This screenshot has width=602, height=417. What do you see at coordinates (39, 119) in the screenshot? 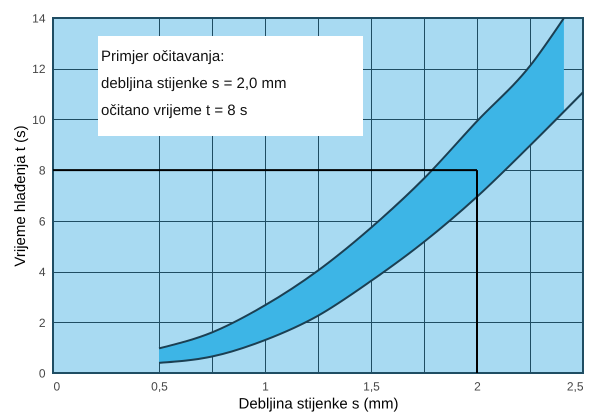
I see `y-tick-label: 10` at bounding box center [39, 119].